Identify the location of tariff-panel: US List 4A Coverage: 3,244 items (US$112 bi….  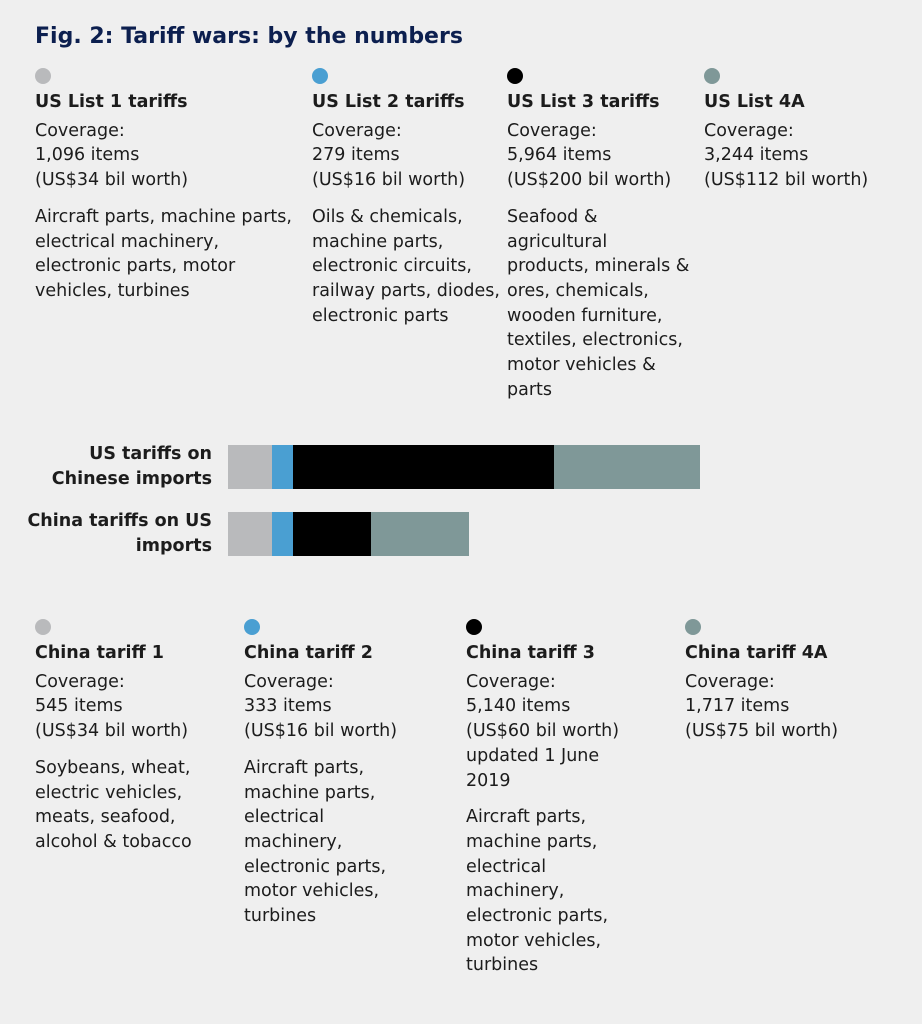
(796, 130).